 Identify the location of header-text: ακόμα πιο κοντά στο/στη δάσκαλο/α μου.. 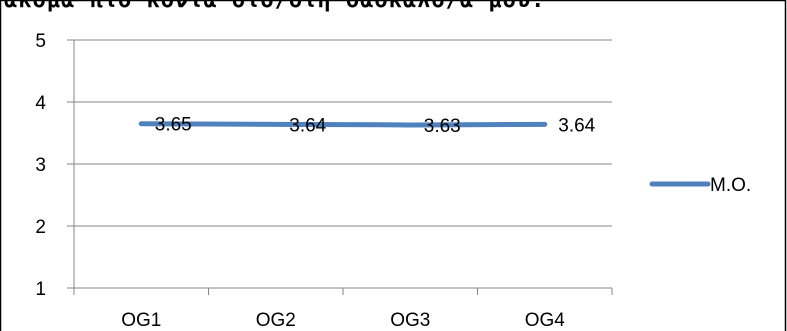
(275, 6).